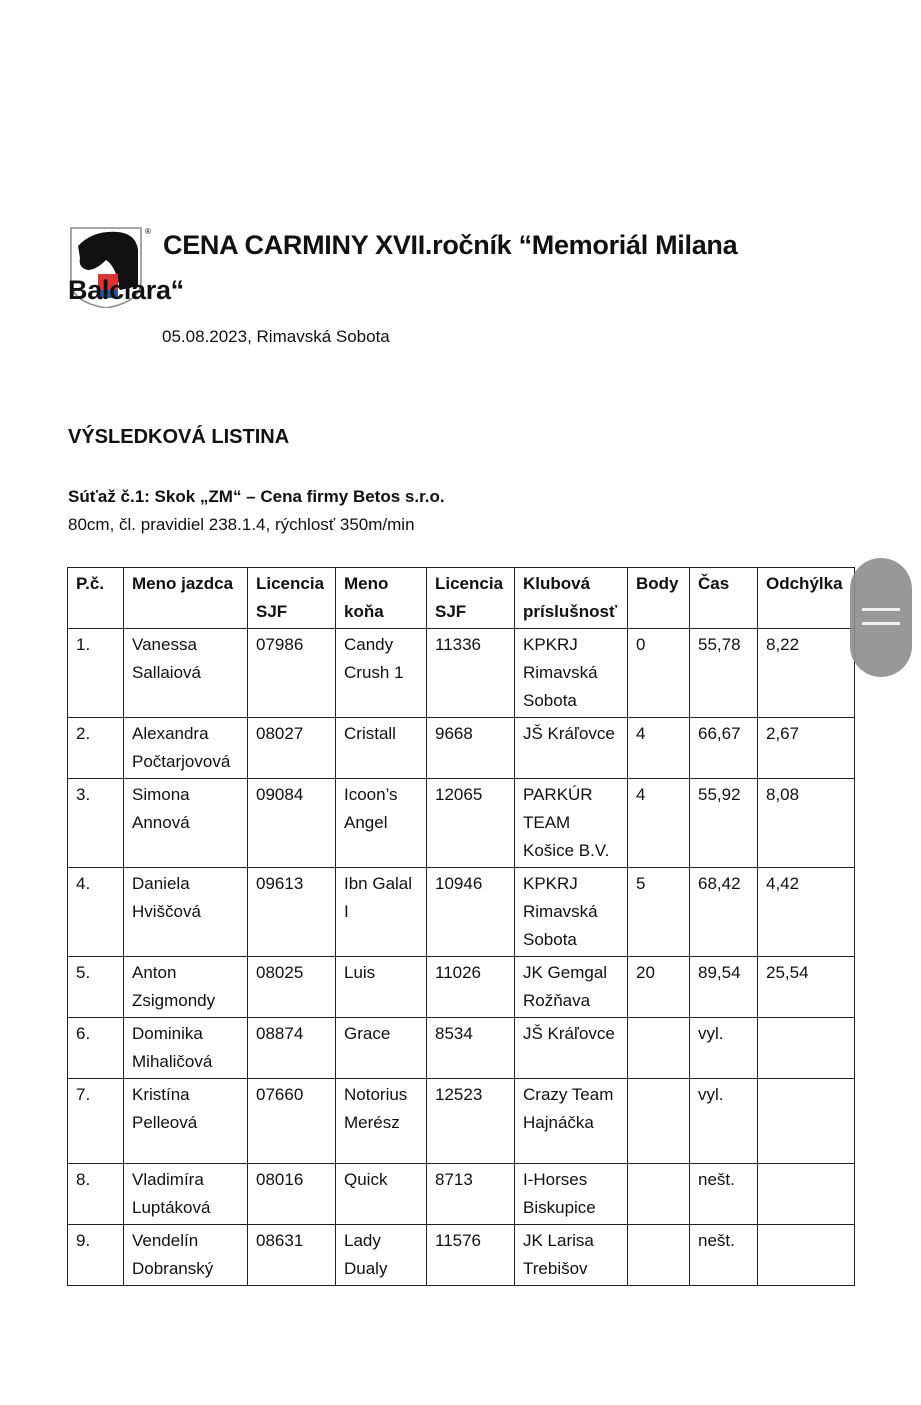  Describe the element at coordinates (571, 1194) in the screenshot. I see `table-cell: I-Horses Biskupice` at that location.